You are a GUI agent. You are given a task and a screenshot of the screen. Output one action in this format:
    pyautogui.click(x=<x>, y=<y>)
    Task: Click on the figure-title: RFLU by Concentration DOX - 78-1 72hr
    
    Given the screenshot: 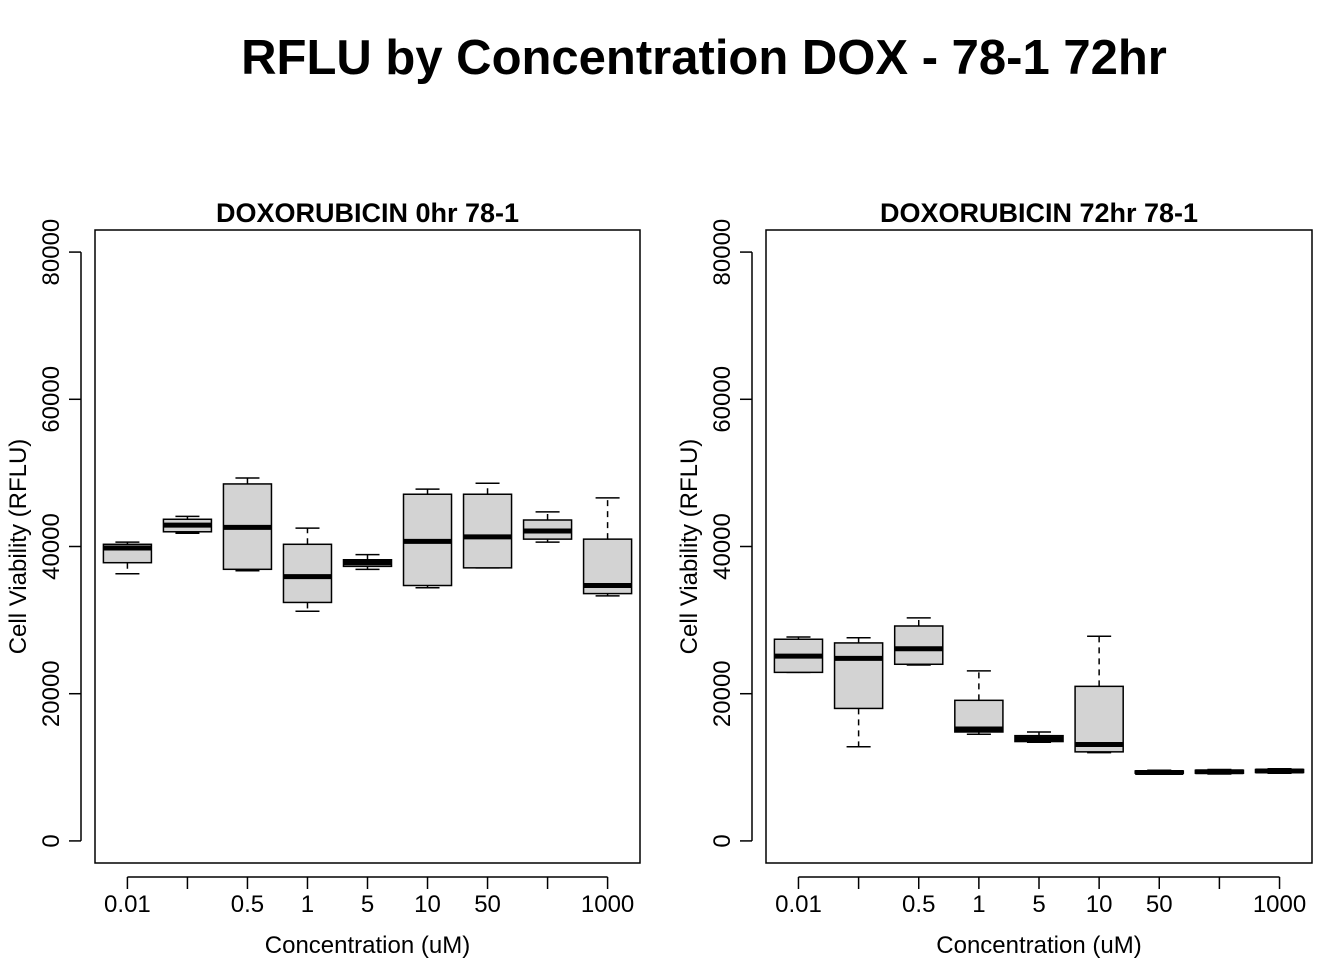 What is the action you would take?
    pyautogui.click(x=704, y=58)
    